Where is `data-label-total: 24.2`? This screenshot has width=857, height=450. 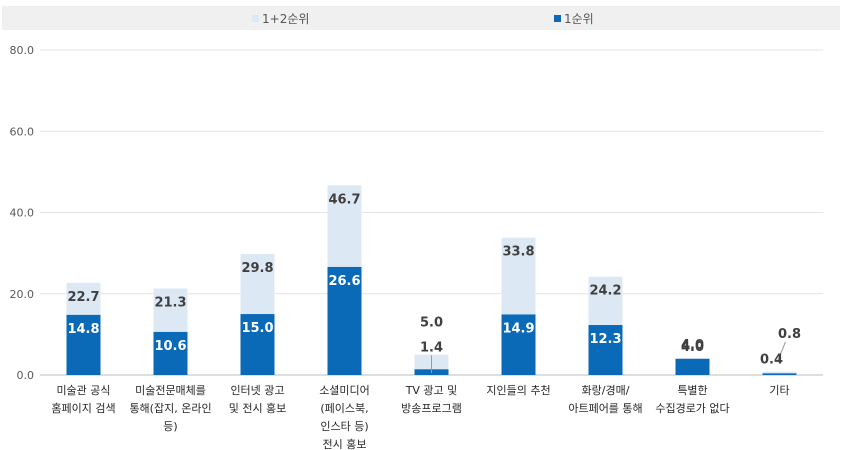
data-label-total: 24.2 is located at coordinates (605, 291).